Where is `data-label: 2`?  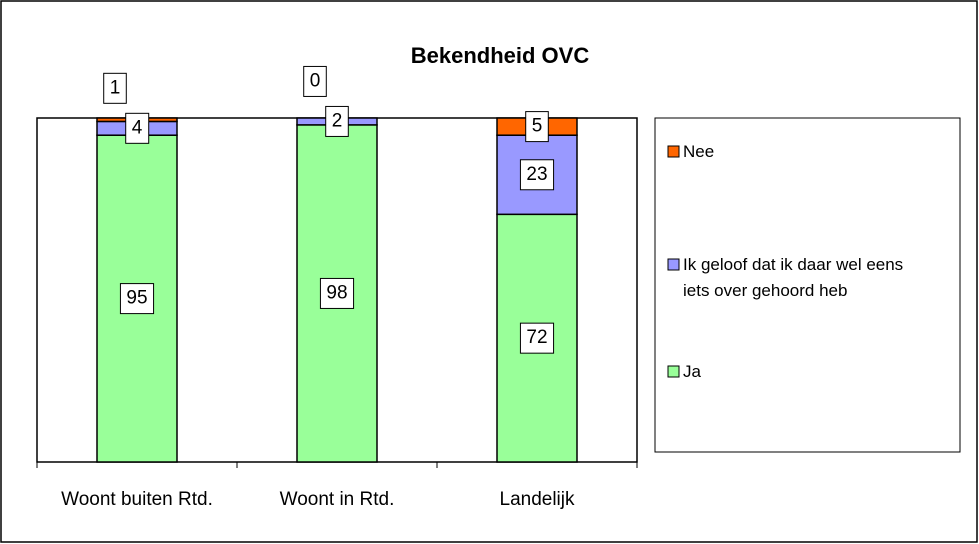 data-label: 2 is located at coordinates (337, 121).